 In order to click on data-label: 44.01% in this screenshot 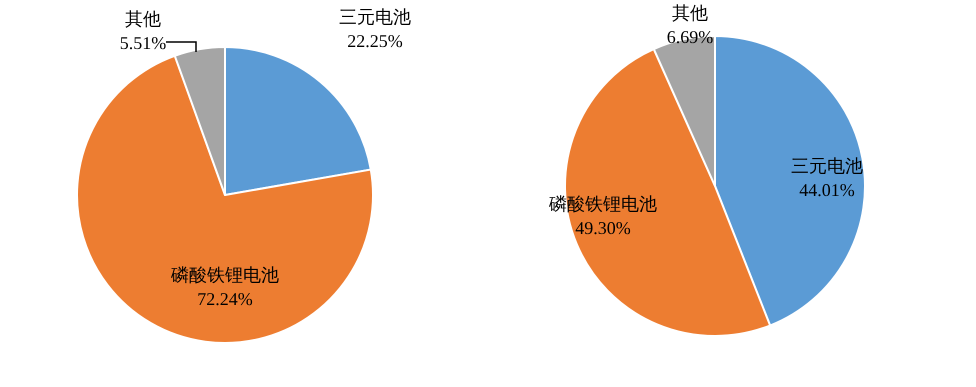, I will do `click(827, 190)`.